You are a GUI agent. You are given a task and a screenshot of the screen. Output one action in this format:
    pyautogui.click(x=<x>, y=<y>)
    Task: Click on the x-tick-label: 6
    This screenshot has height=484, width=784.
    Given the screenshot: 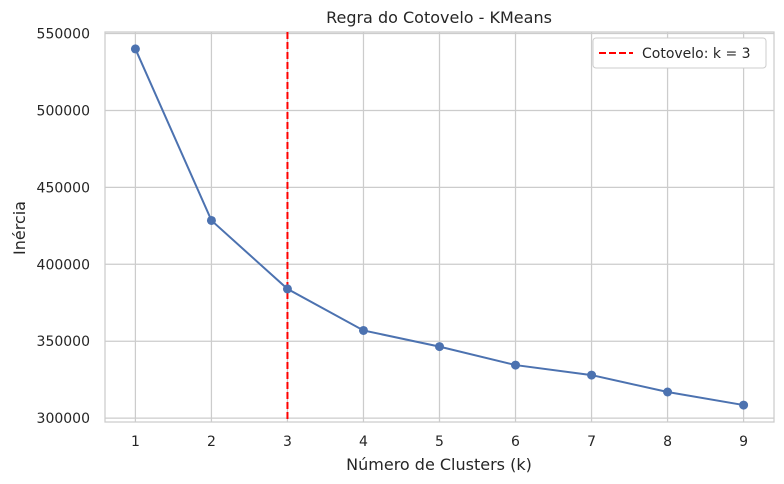 What is the action you would take?
    pyautogui.click(x=515, y=442)
    